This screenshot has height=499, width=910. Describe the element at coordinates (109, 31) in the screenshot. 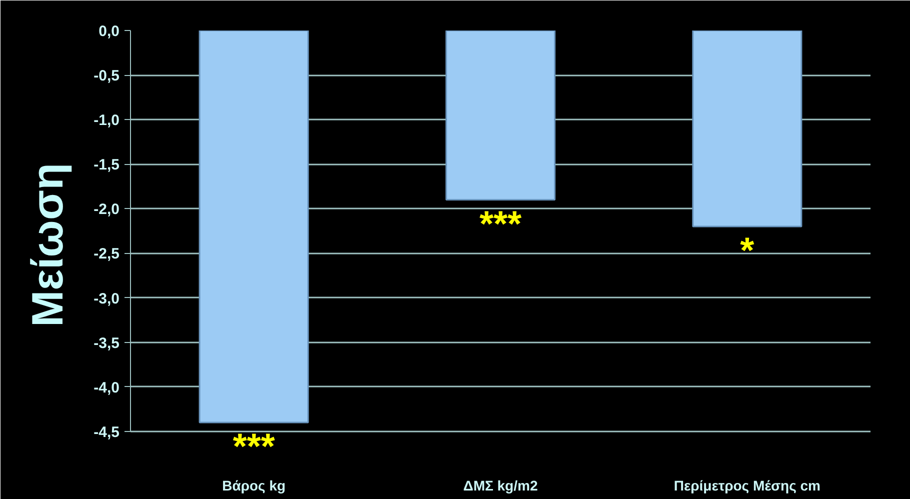

I see `y-tick-label: 0,0` at that location.